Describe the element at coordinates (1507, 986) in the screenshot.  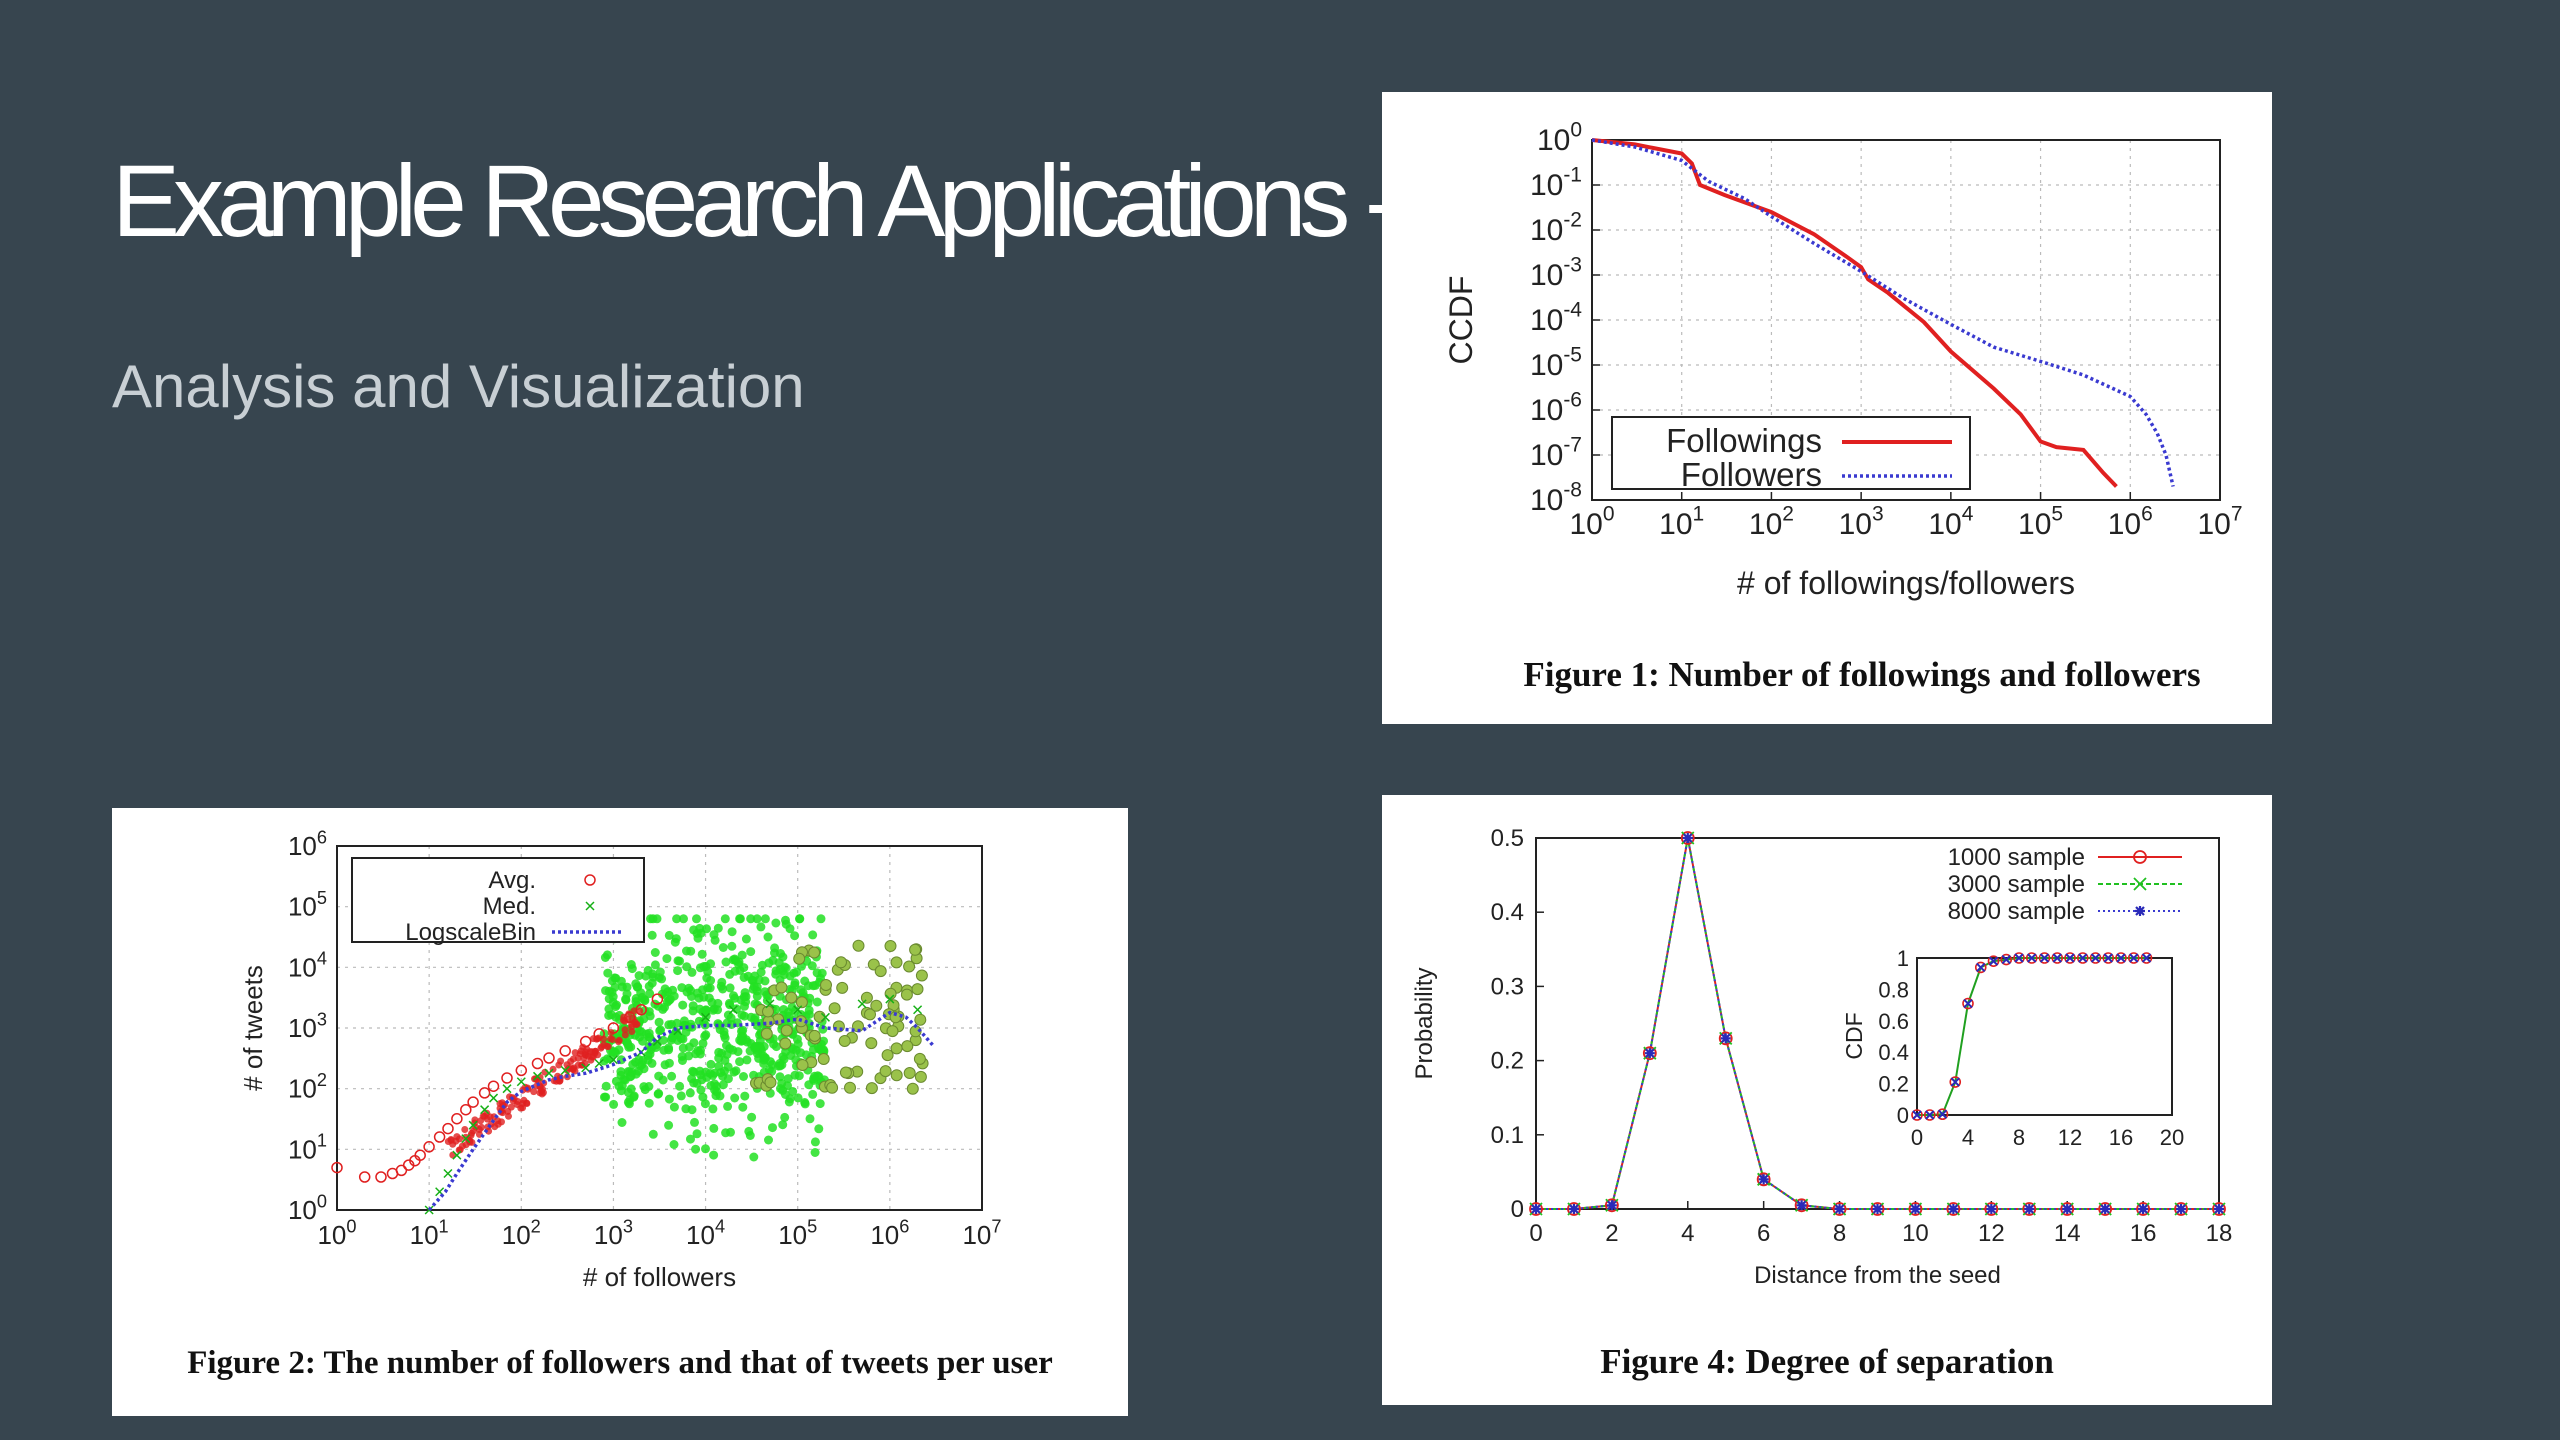
I see `y-tick-label: 0.3` at that location.